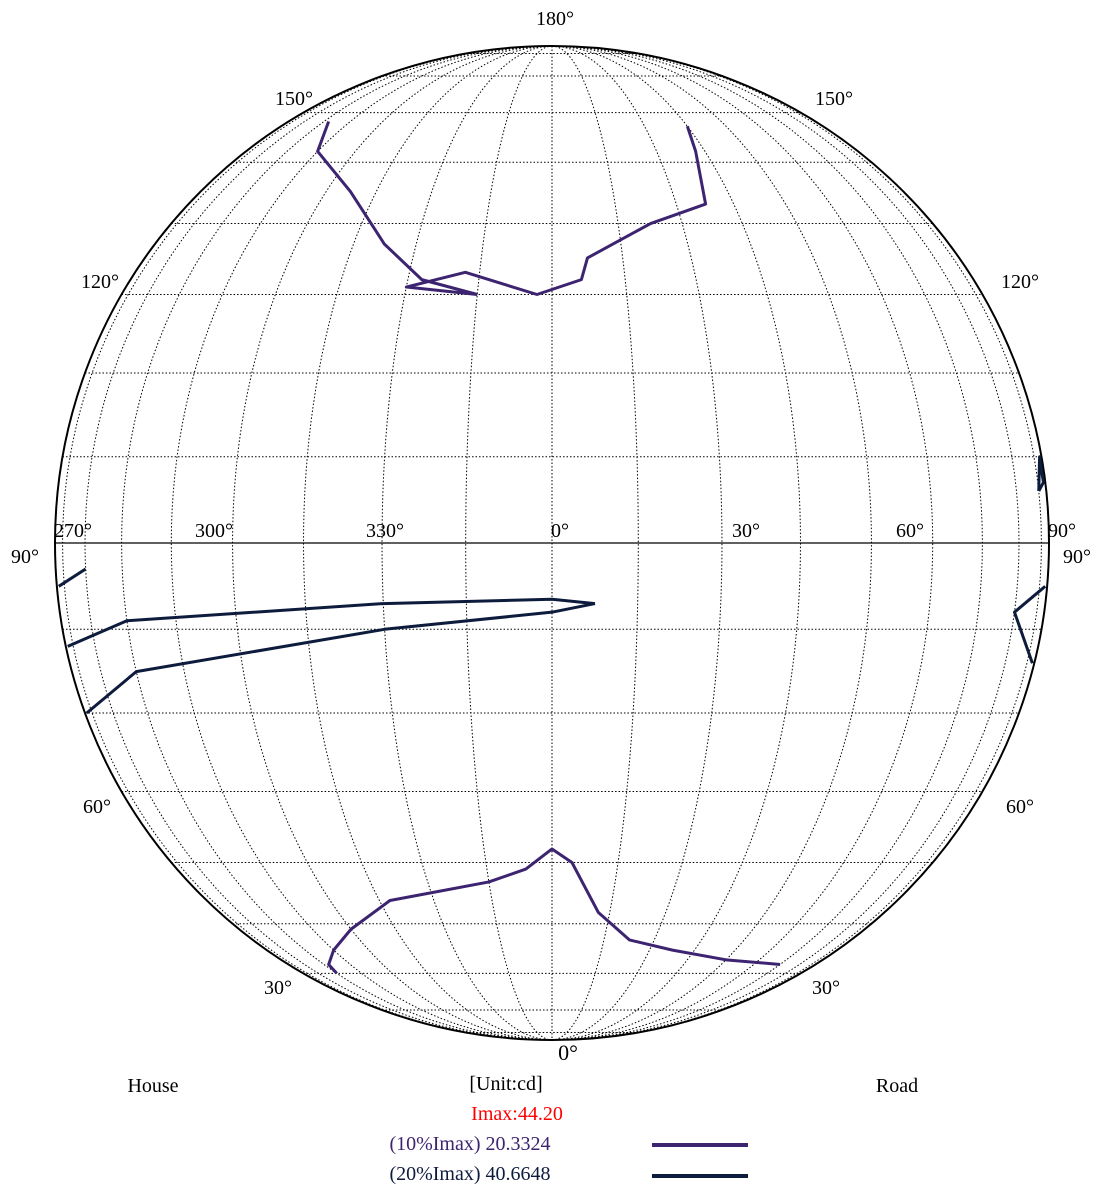  I want to click on gamma-label-60: 60°, so click(910, 531).